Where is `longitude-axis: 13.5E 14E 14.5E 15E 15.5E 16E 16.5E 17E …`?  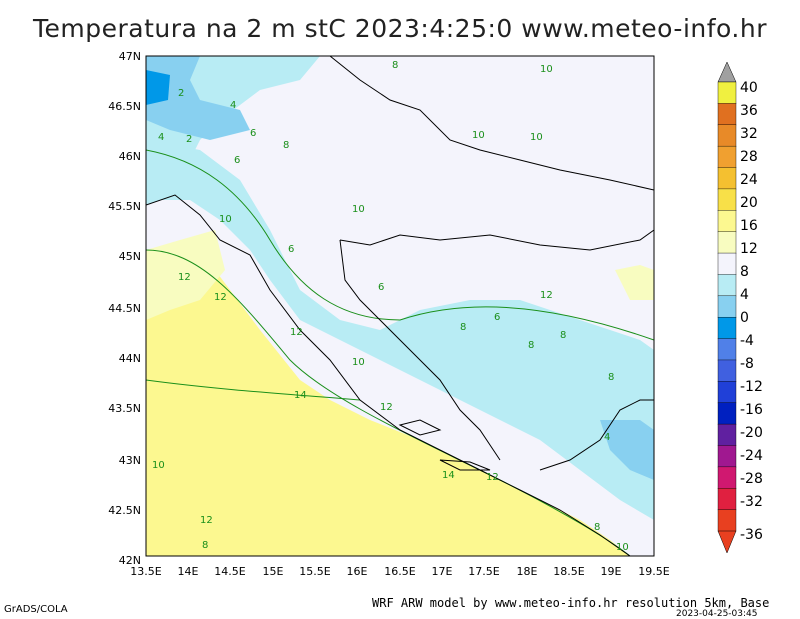 longitude-axis: 13.5E 14E 14.5E 15E 15.5E 16E 16.5E 17E … is located at coordinates (399, 571).